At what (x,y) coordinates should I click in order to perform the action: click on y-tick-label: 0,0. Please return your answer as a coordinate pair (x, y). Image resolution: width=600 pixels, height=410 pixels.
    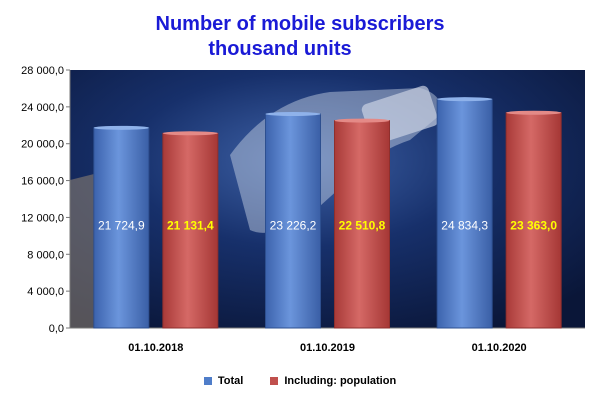
    Looking at the image, I should click on (56, 329).